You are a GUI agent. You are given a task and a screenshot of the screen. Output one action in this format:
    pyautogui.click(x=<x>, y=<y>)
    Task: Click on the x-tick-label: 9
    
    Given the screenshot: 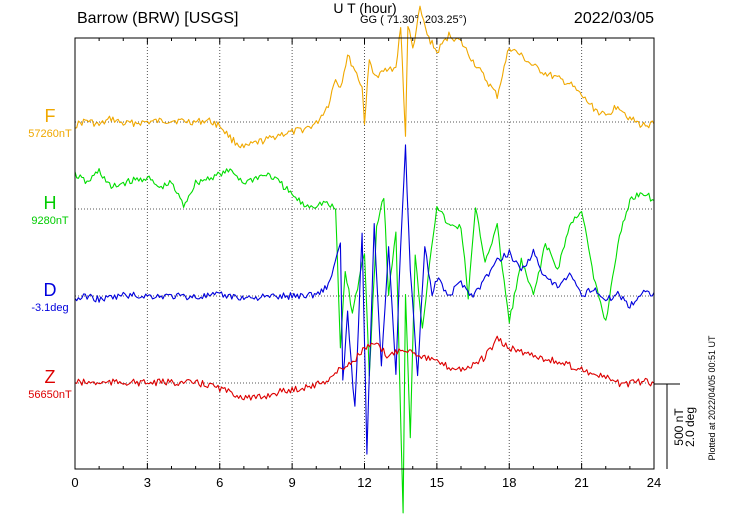 What is the action you would take?
    pyautogui.click(x=292, y=482)
    